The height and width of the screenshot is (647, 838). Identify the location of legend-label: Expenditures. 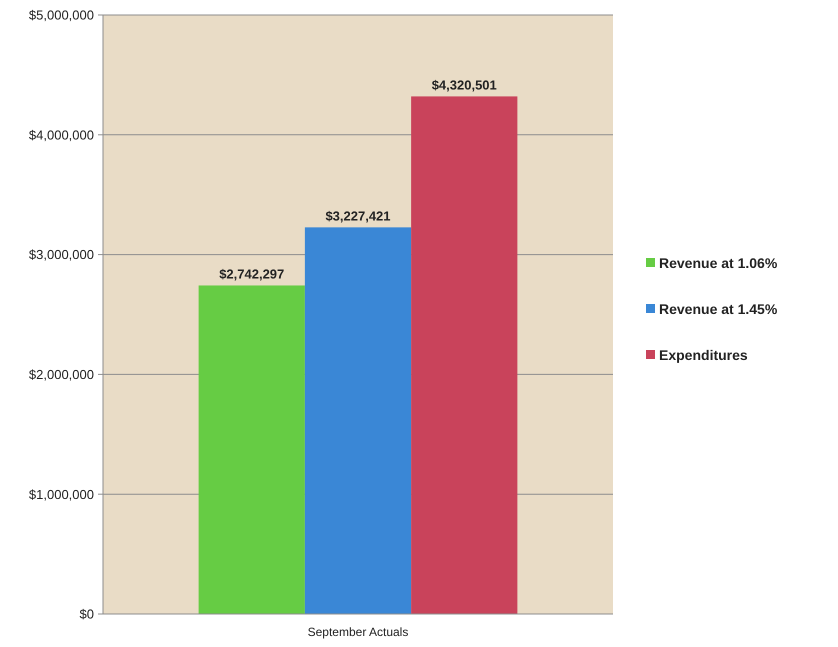
(703, 354).